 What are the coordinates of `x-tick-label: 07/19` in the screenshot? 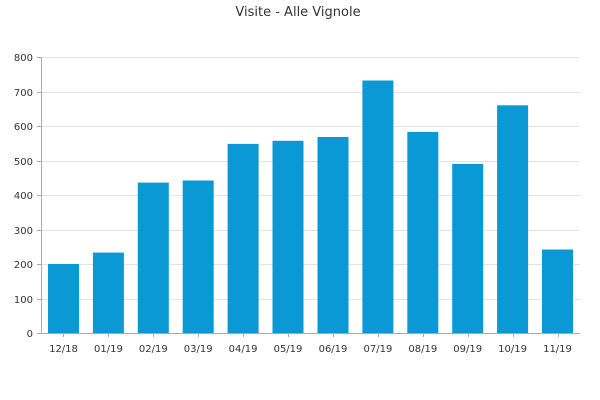 It's located at (377, 349).